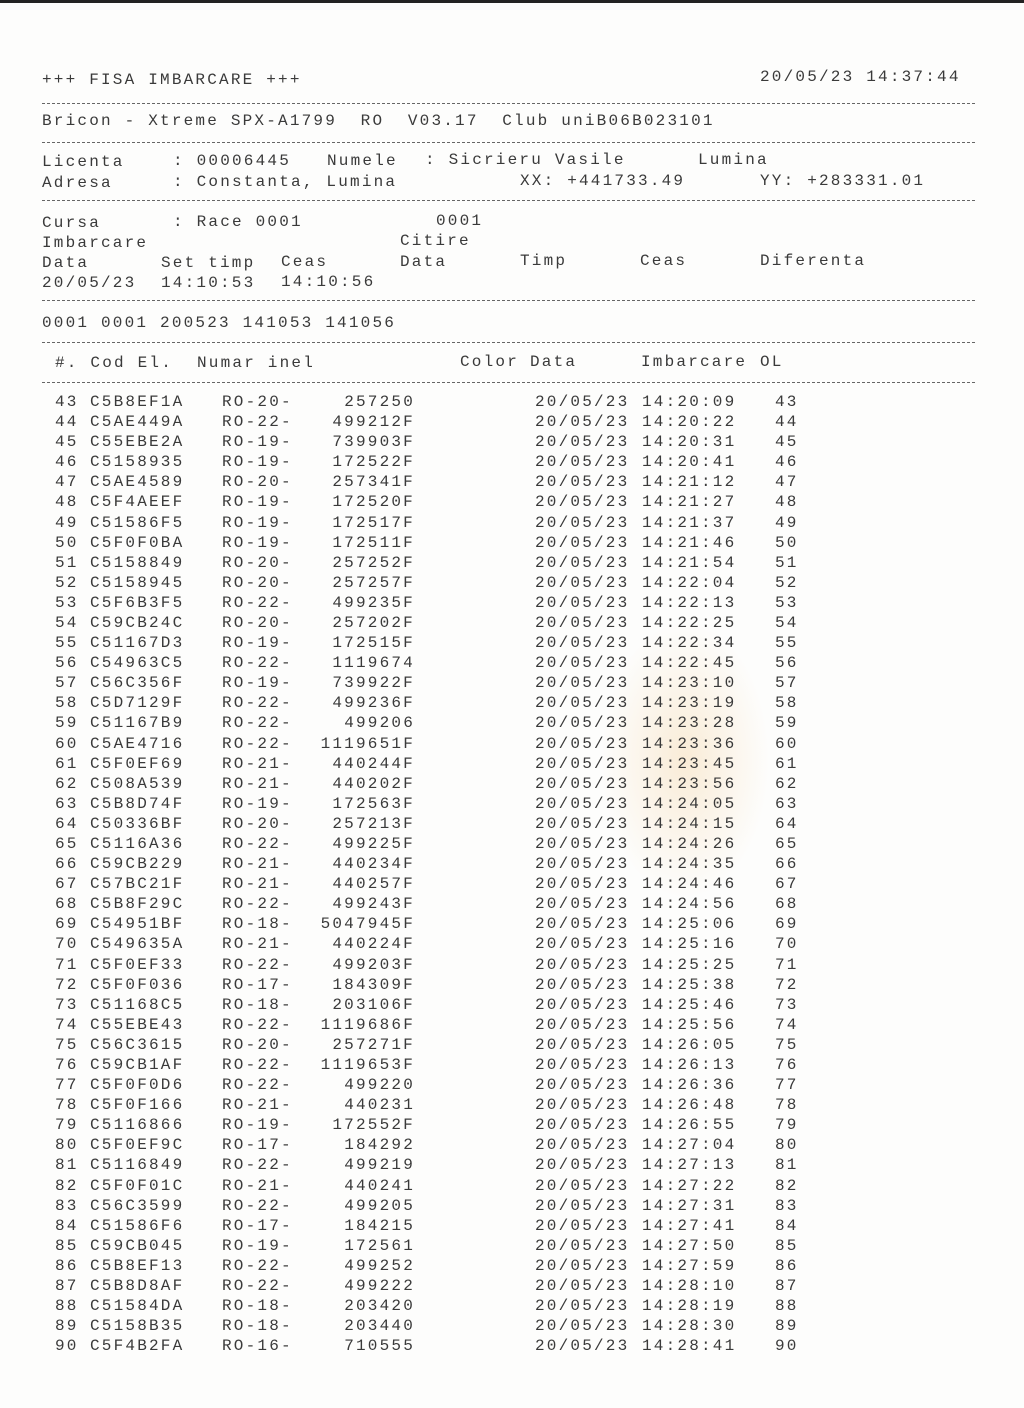 The width and height of the screenshot is (1024, 1408). What do you see at coordinates (689, 904) in the screenshot?
I see `boarding-time: 14:24:56` at bounding box center [689, 904].